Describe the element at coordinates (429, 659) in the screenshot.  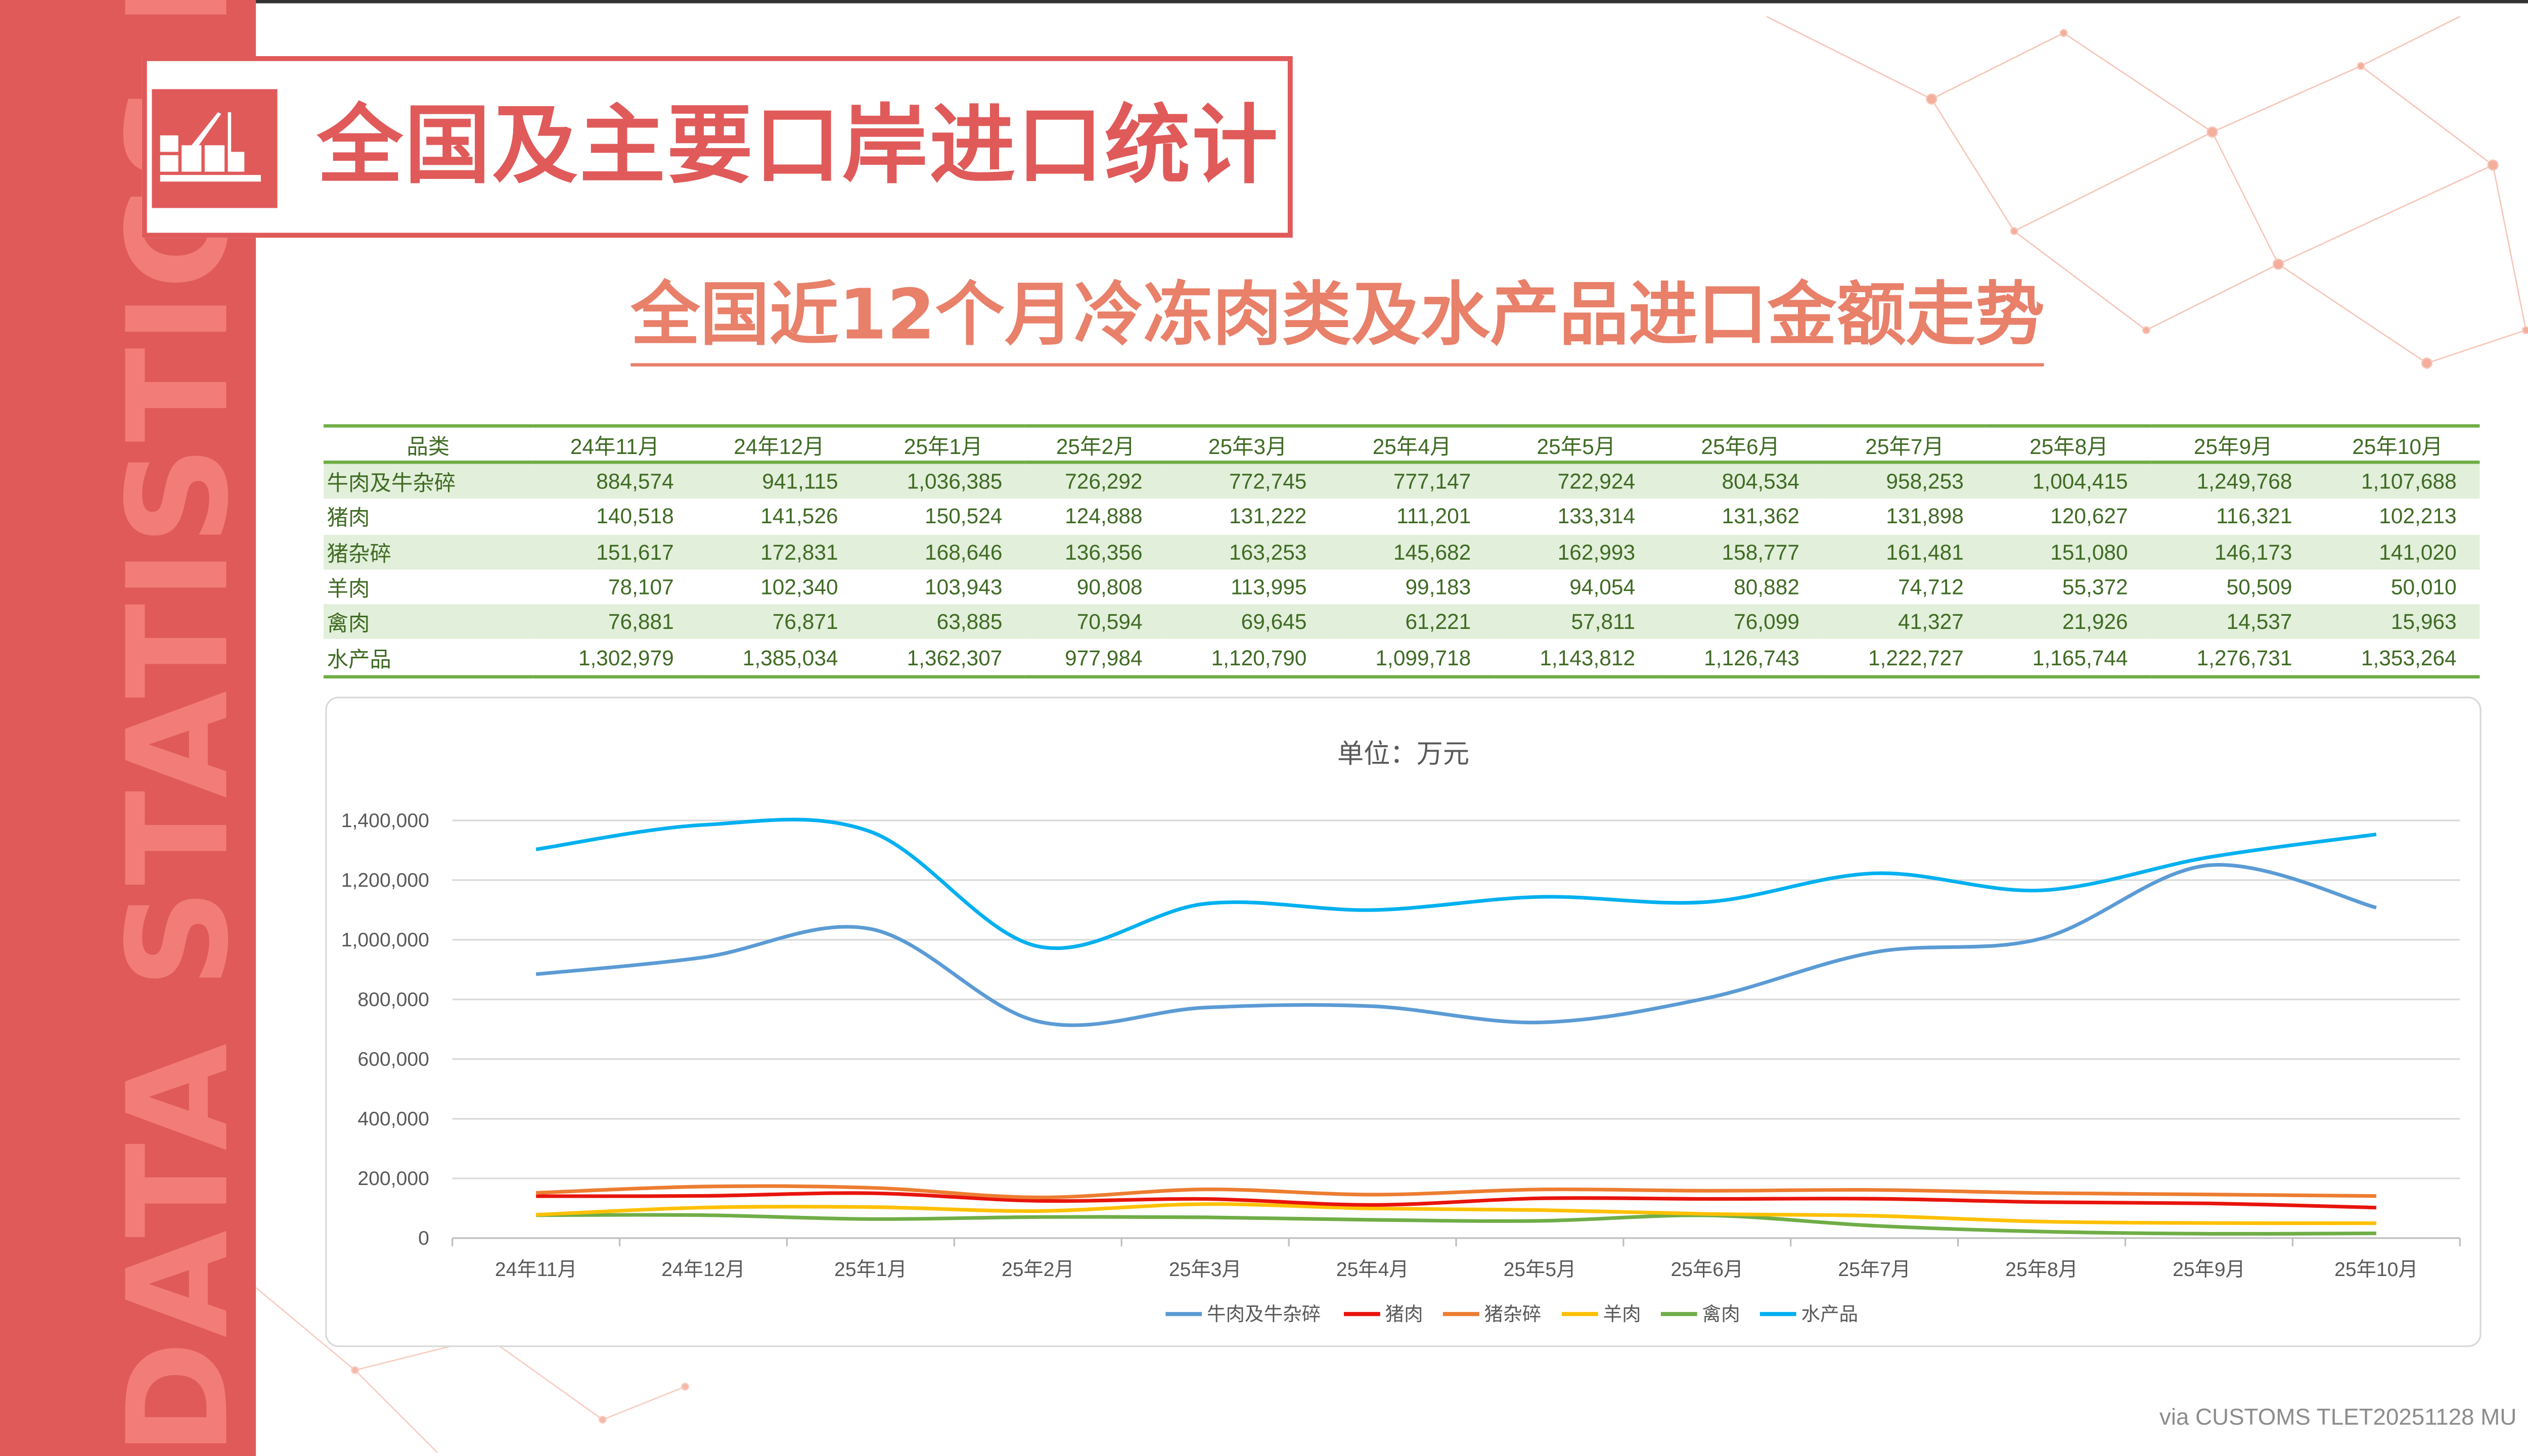
I see `row-label: 水产品` at that location.